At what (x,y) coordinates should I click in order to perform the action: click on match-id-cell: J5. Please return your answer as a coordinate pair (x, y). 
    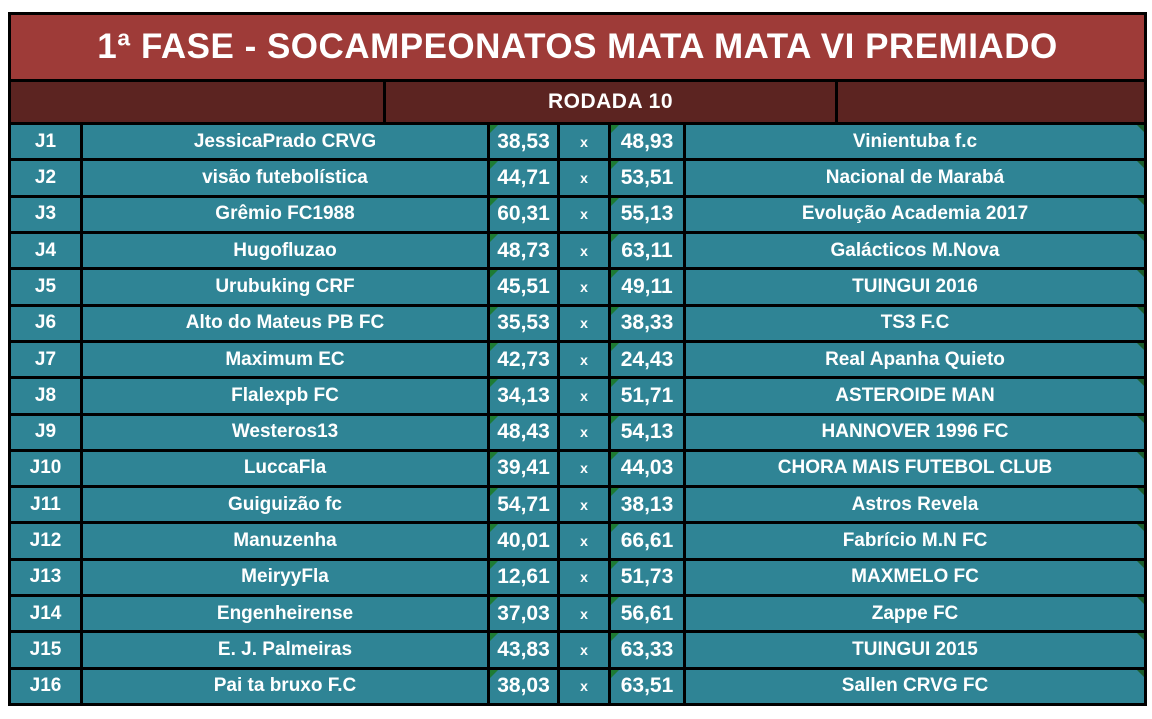
    Looking at the image, I should click on (45, 287).